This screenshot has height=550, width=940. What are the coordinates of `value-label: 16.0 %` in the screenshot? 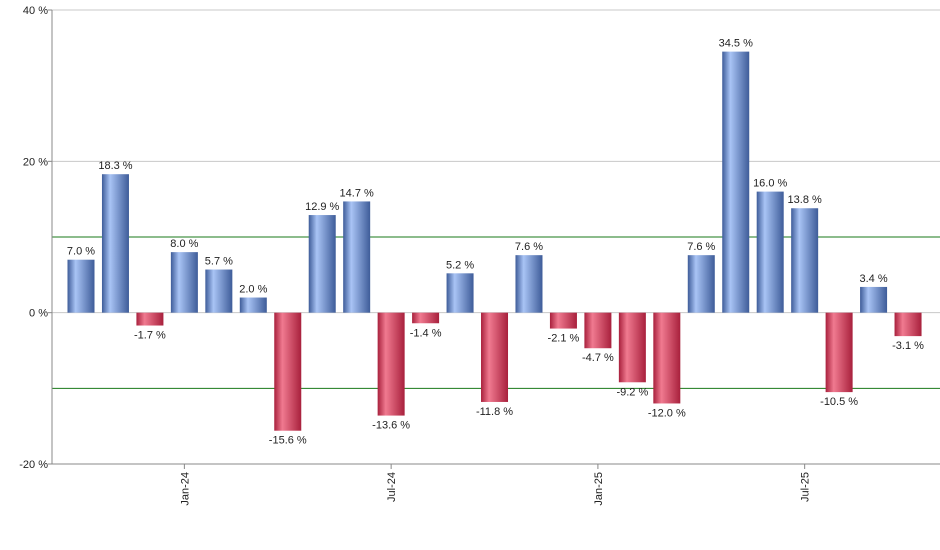 It's located at (770, 184).